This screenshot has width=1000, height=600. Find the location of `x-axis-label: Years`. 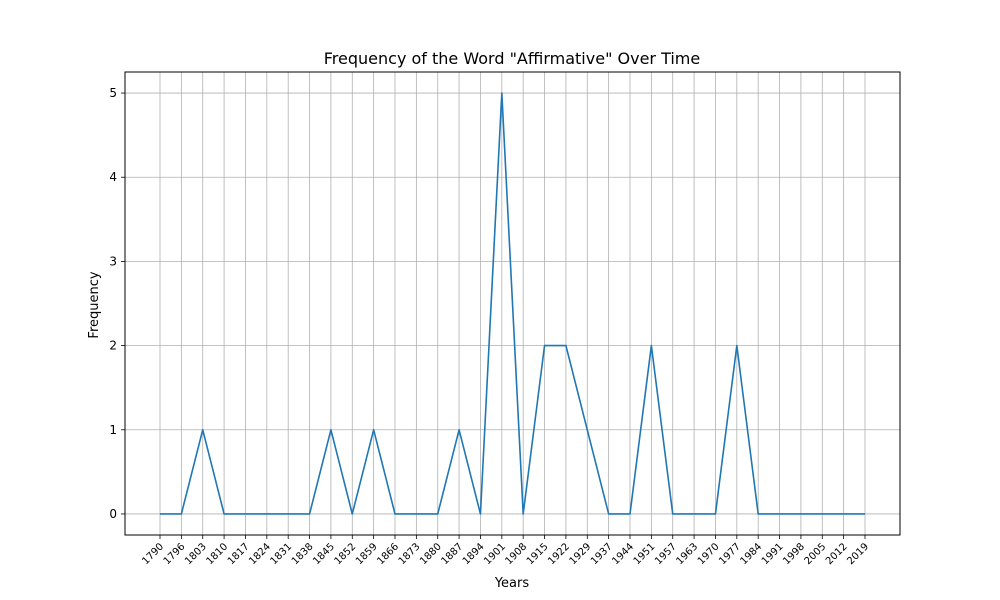

x-axis-label: Years is located at coordinates (512, 583).